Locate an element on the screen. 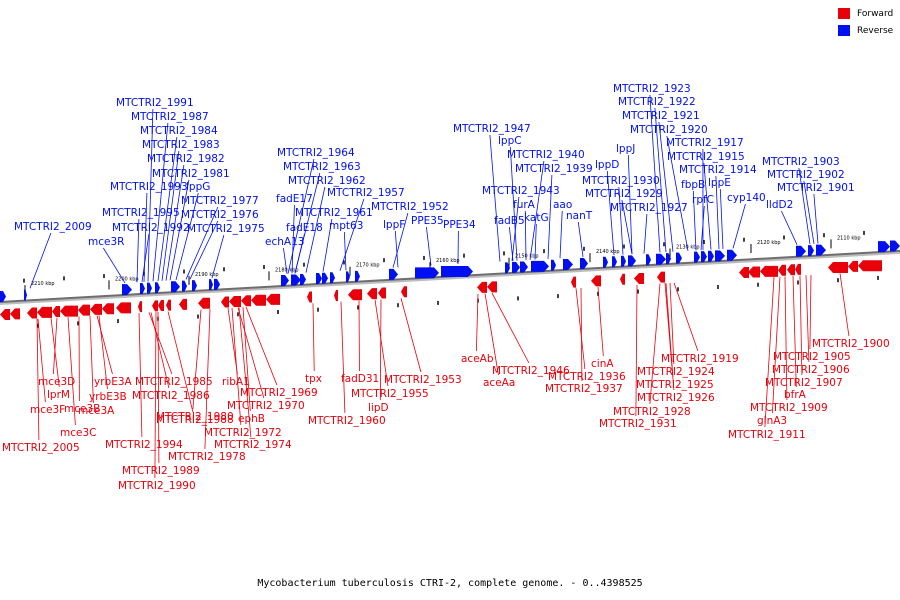 The image size is (900, 600). forward-gene-label: MTCTRI2_1988 is located at coordinates (195, 420).